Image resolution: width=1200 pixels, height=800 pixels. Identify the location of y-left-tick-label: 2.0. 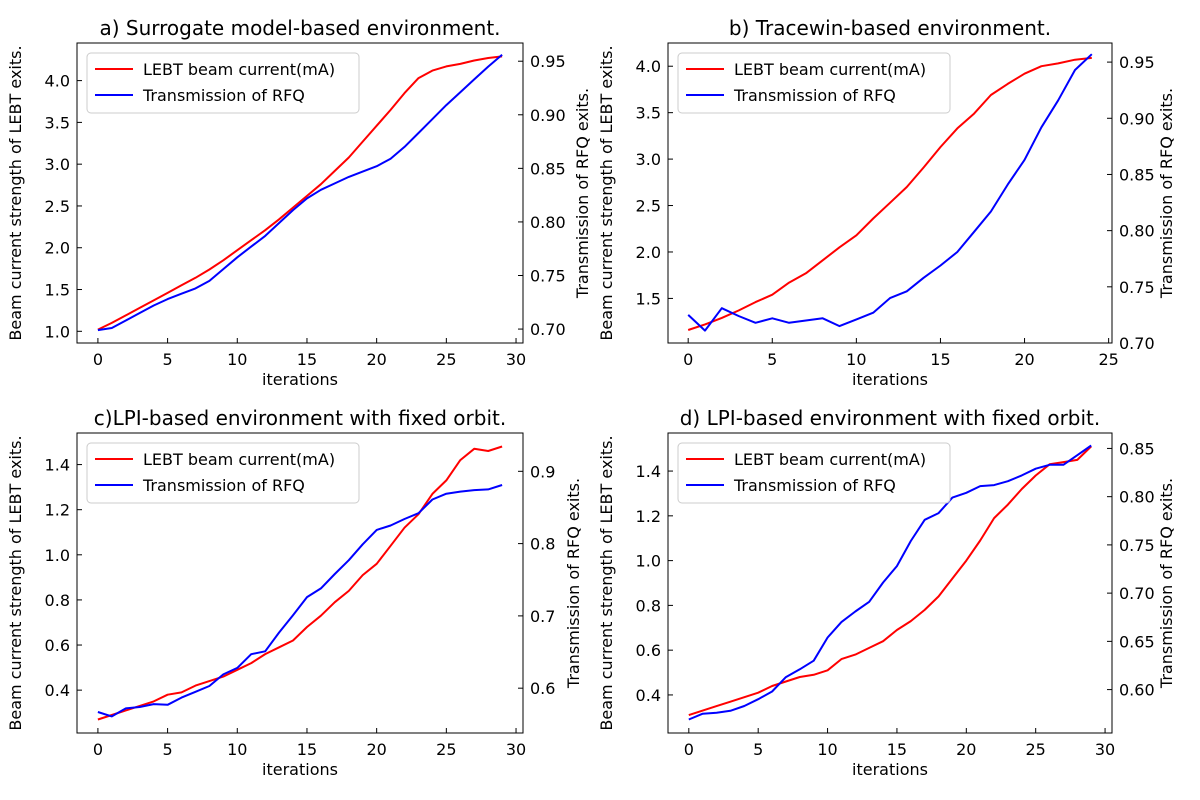
(57, 248).